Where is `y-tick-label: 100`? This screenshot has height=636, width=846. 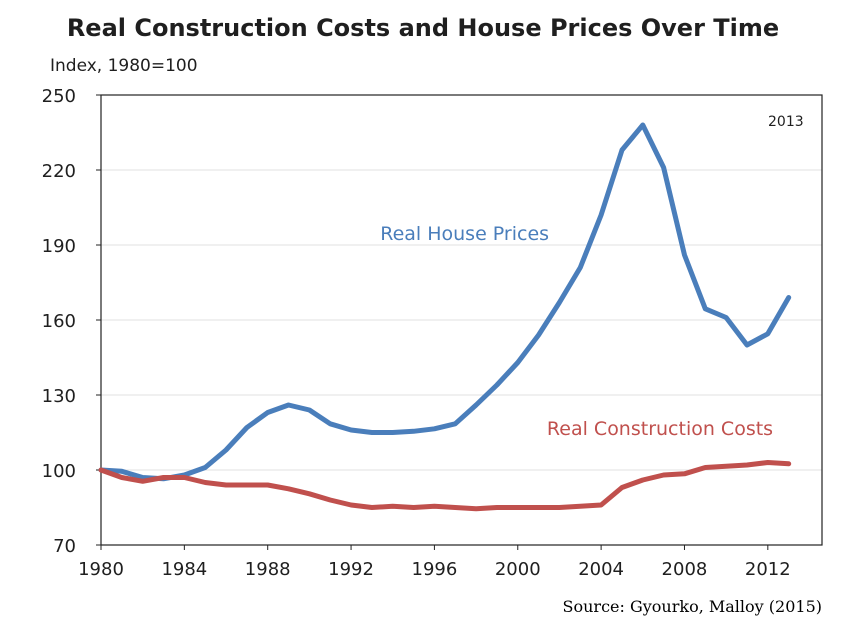 y-tick-label: 100 is located at coordinates (59, 471).